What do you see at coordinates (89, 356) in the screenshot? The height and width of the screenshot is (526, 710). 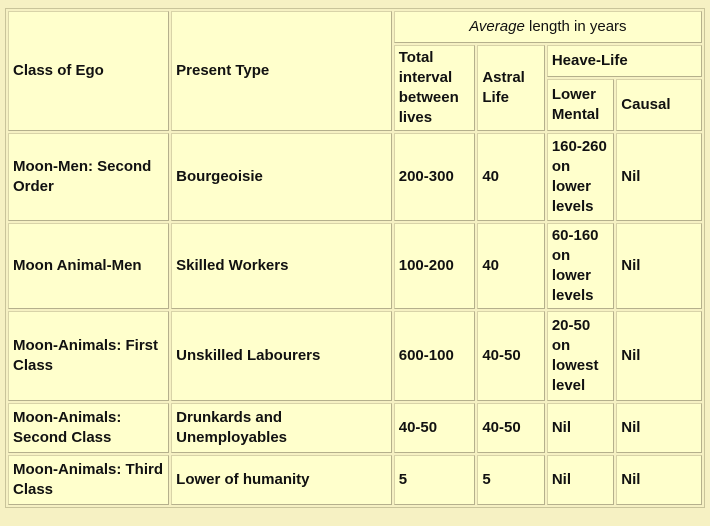 I see `table-cell: Moon-Animals: First Class` at bounding box center [89, 356].